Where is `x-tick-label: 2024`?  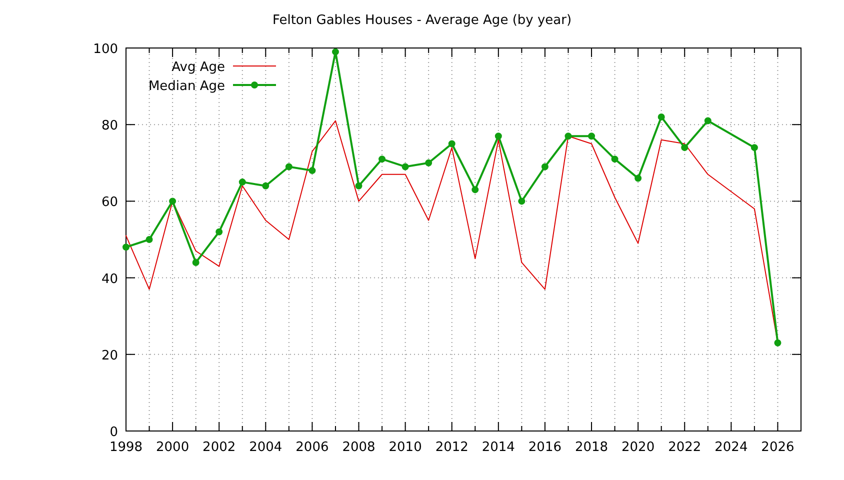 x-tick-label: 2024 is located at coordinates (731, 447).